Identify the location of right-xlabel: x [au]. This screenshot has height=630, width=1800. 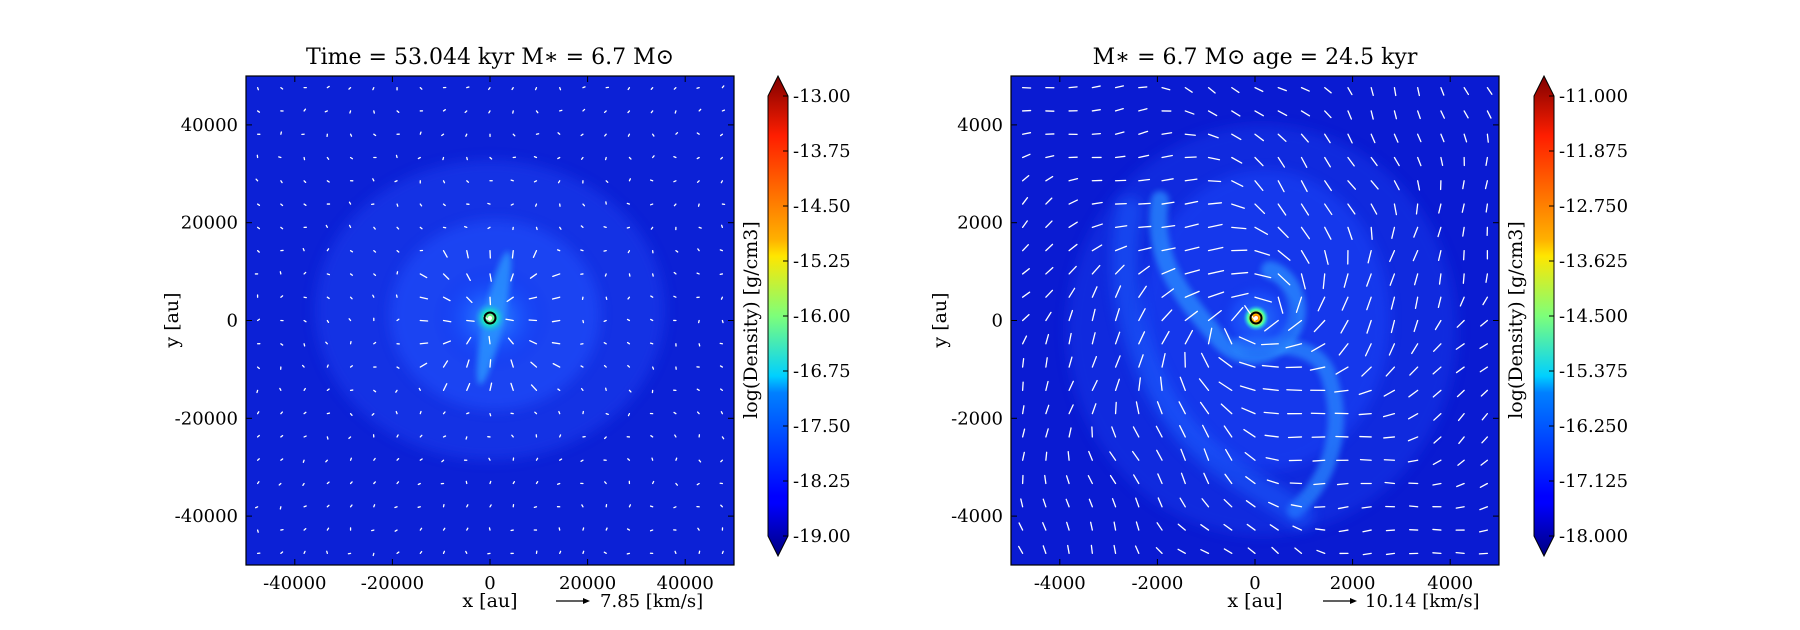
(1254, 601).